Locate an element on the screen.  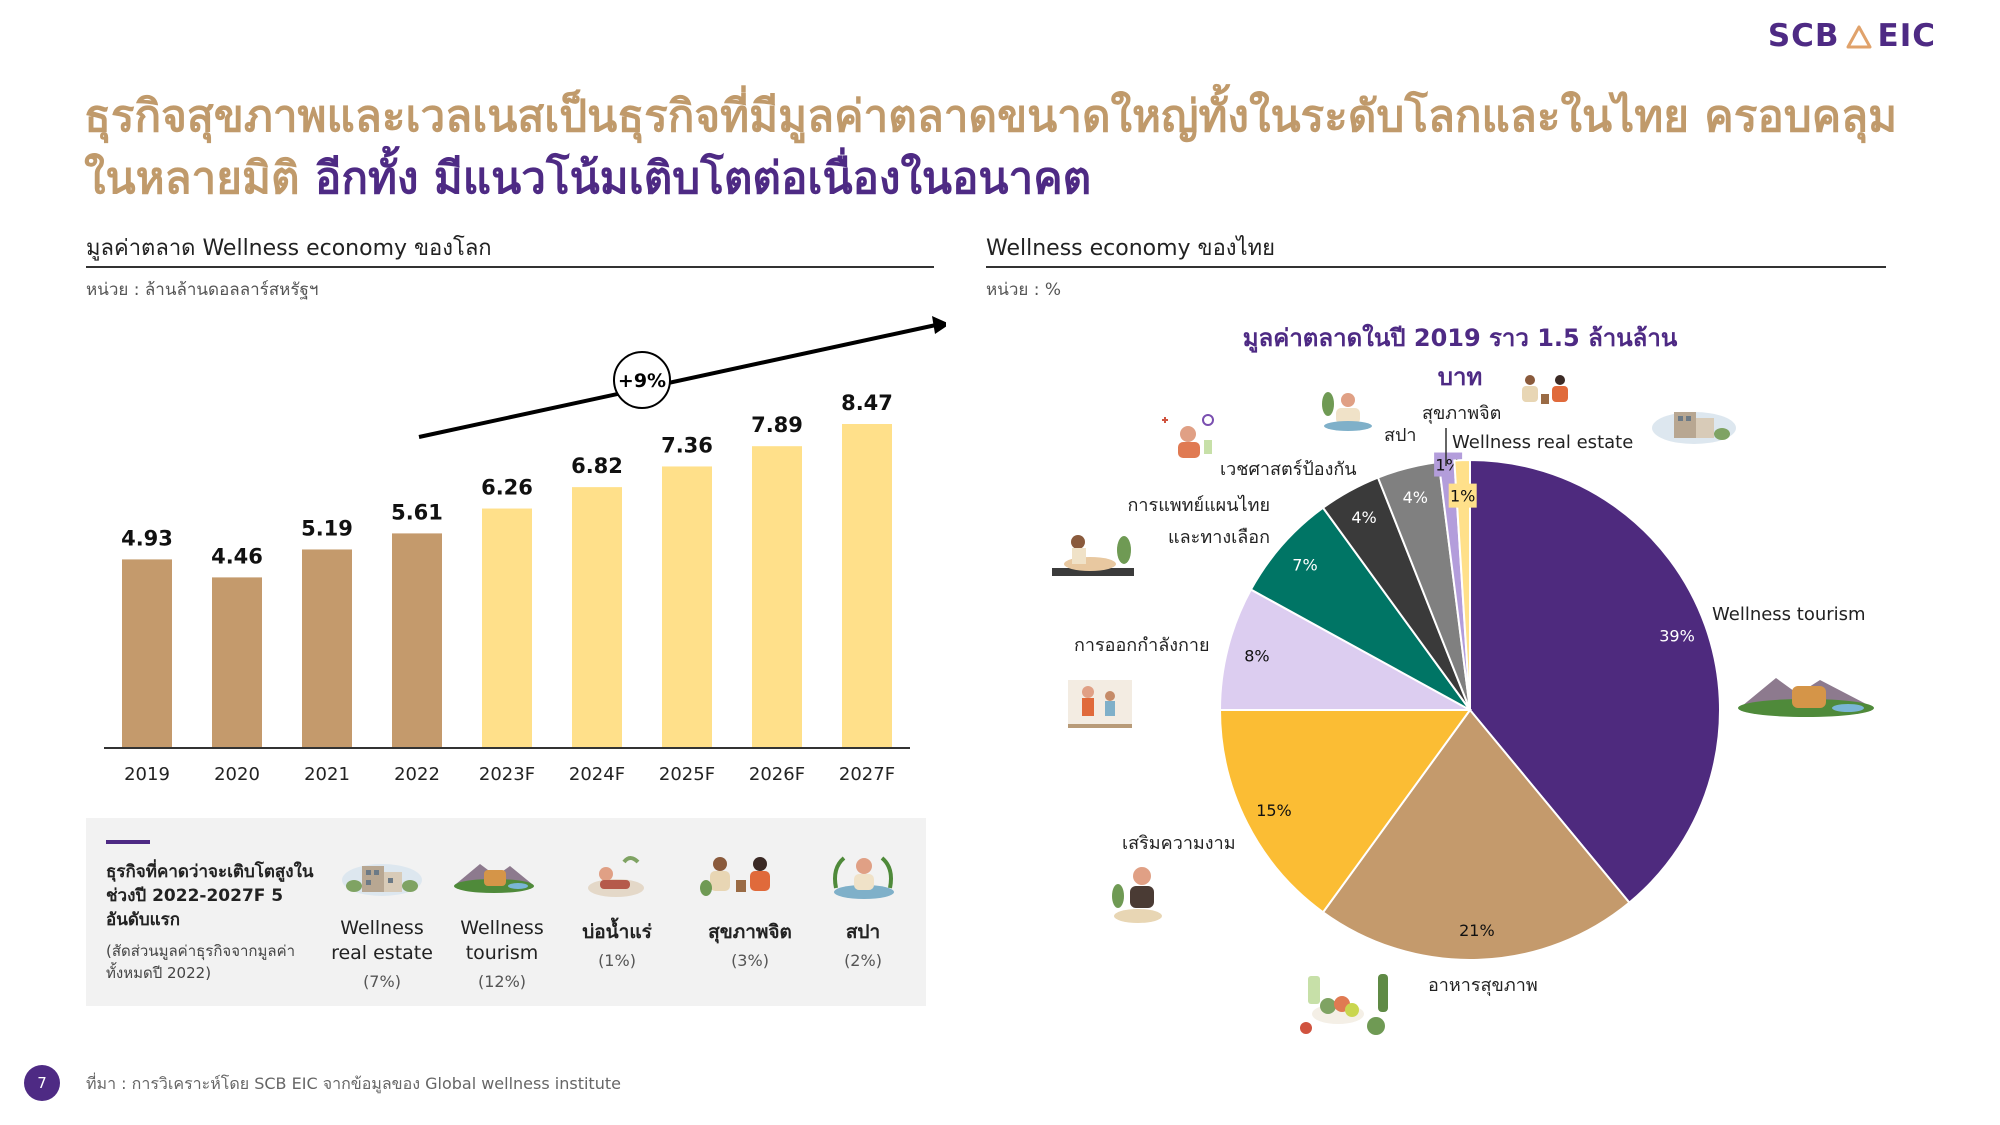
growth-item-spa: สปา (2%) is located at coordinates (863, 945).